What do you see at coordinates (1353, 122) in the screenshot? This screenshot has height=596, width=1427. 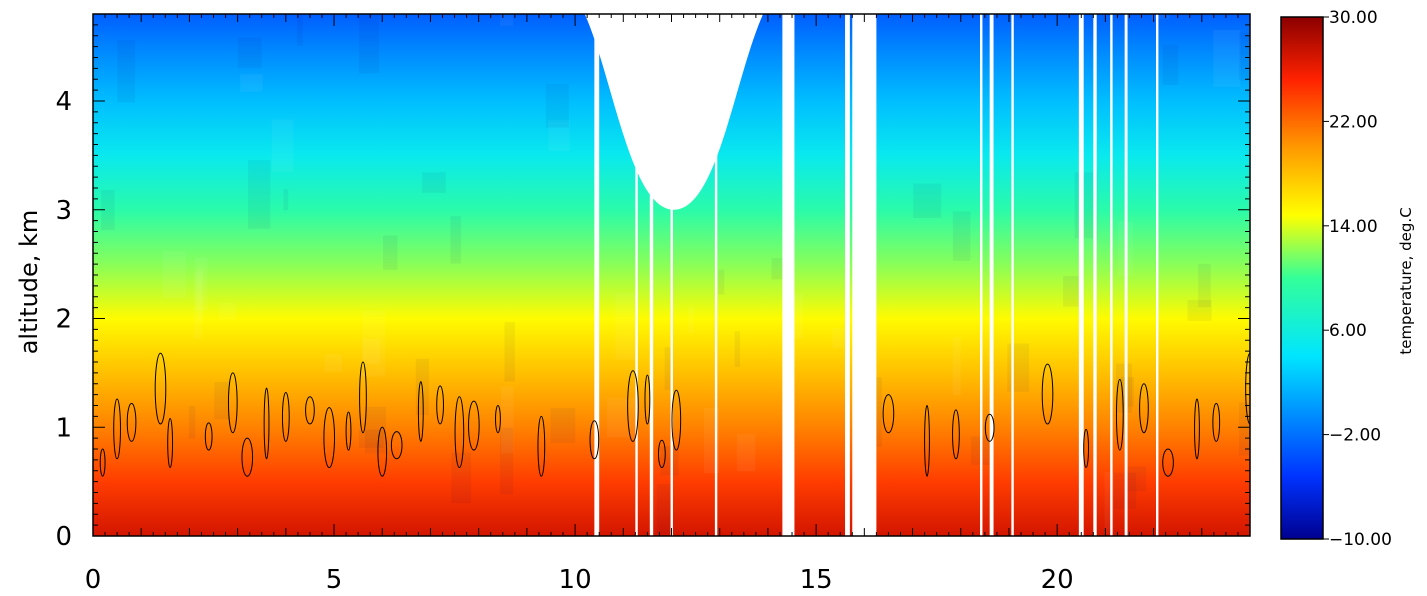 I see `colorbar-tick-label: 22.00` at bounding box center [1353, 122].